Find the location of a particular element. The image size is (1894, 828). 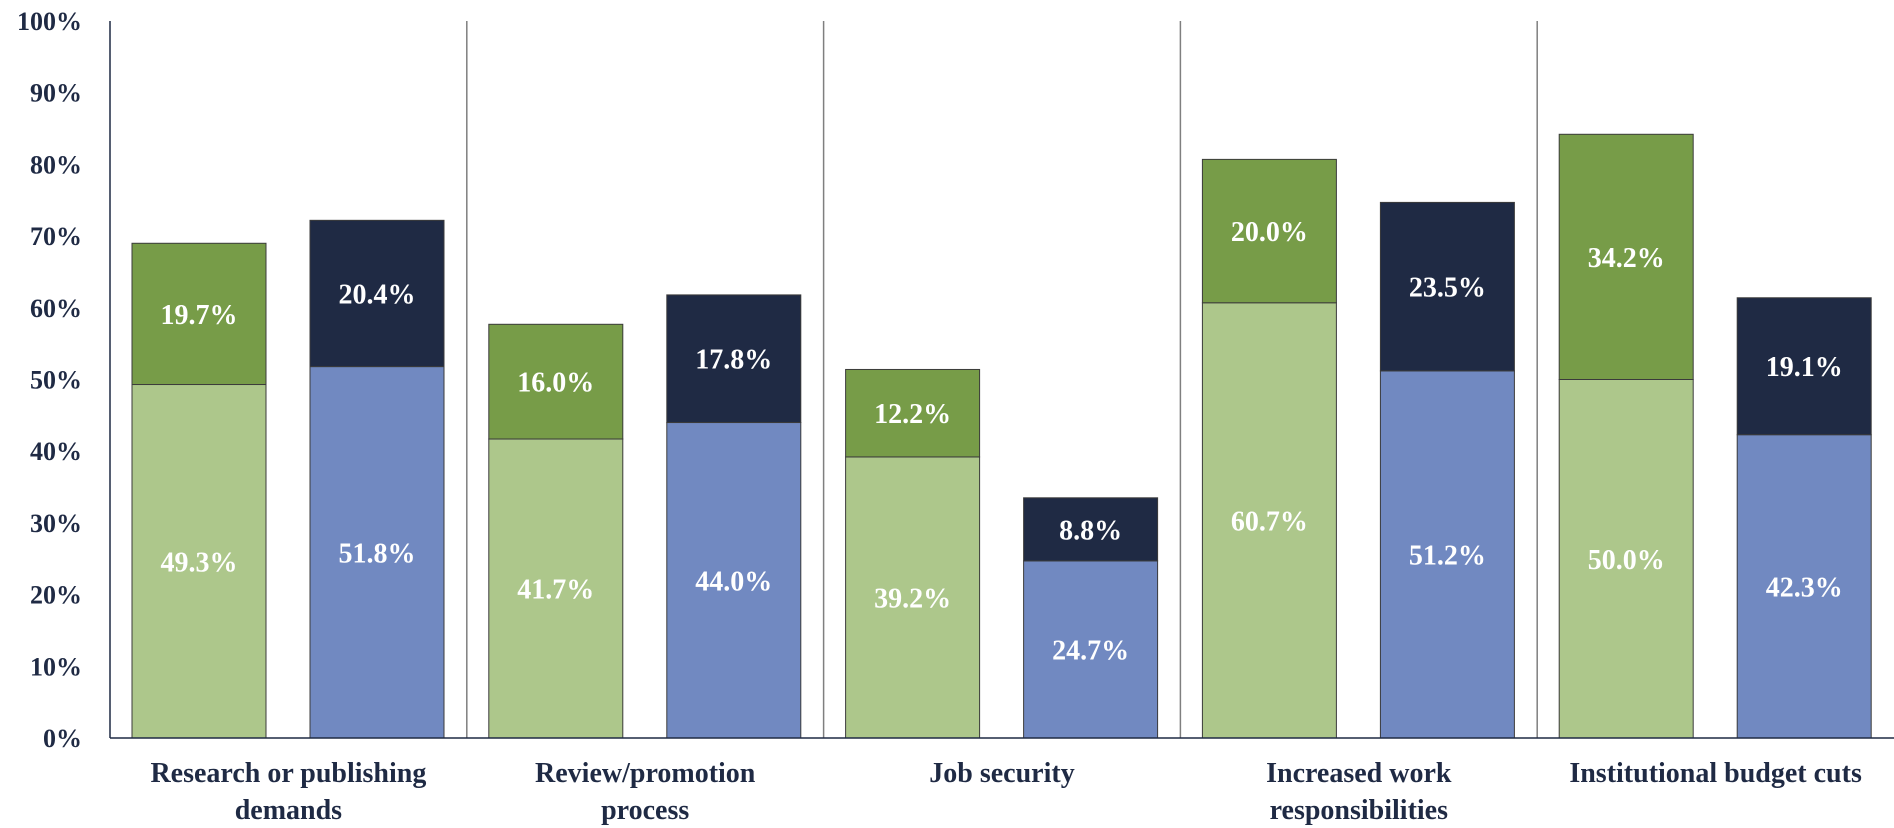

x-category-label: Review/promotion process is located at coordinates (645, 792).